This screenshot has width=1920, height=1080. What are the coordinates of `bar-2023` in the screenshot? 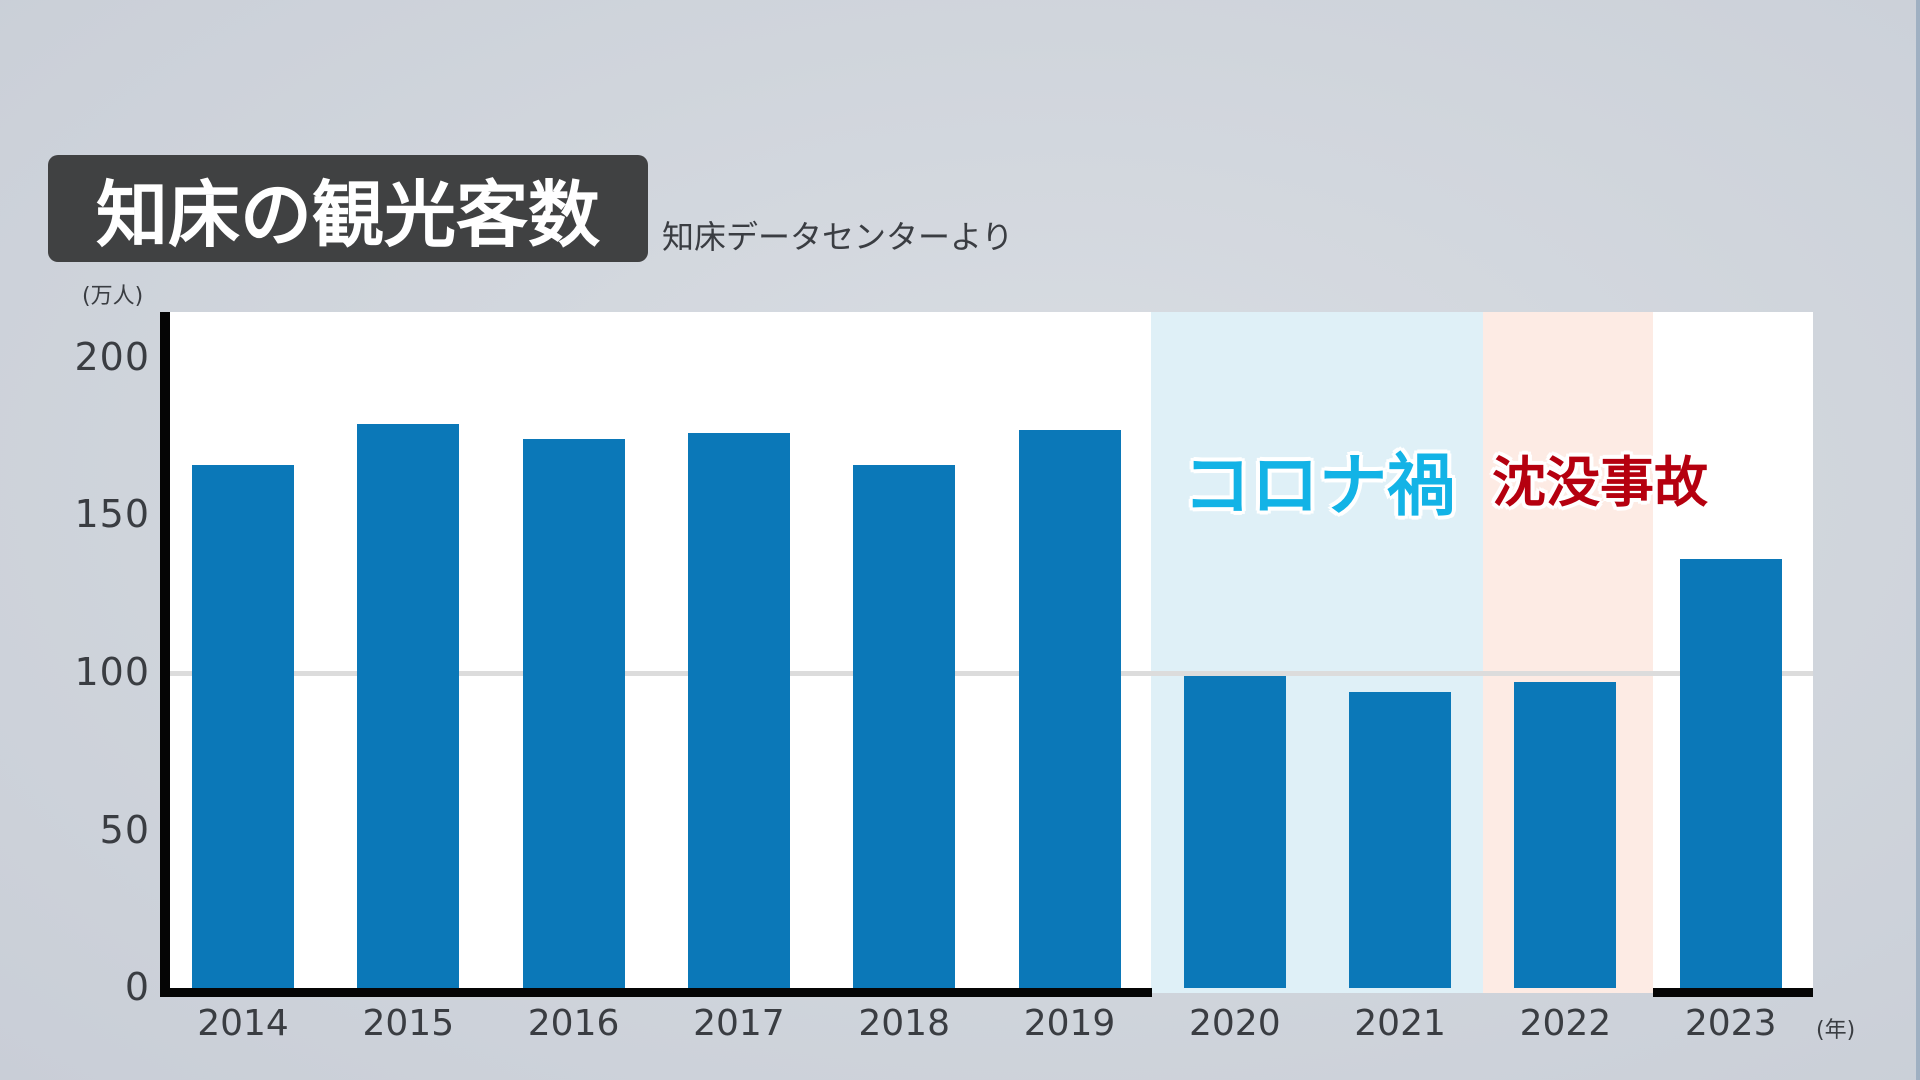 It's located at (1730, 773).